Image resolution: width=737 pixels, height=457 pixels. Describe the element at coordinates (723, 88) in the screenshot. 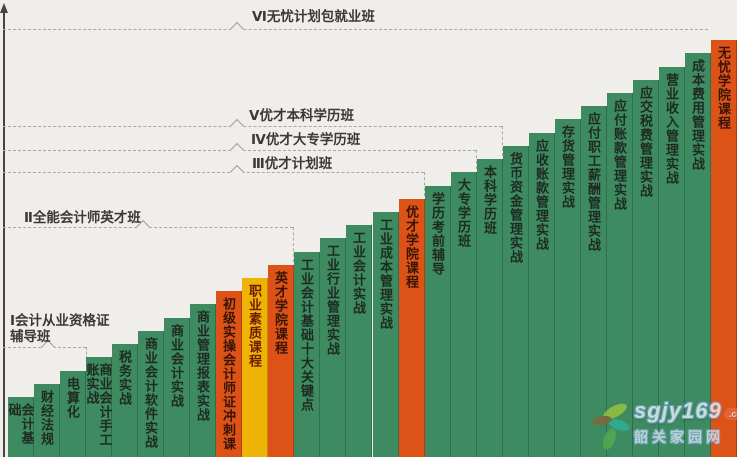

I see `course-bar-label: 无忧学院课程` at that location.